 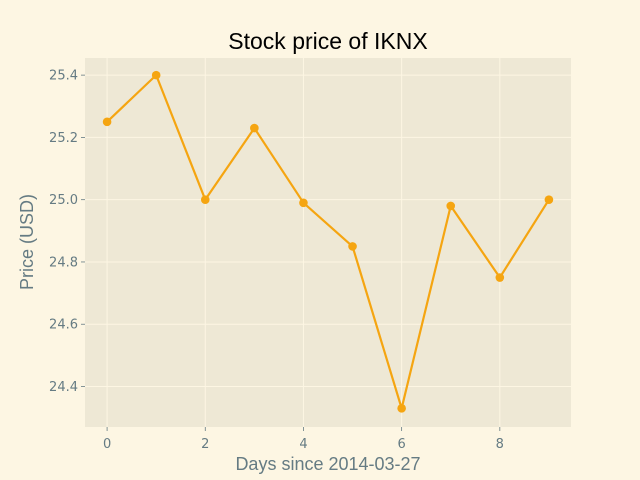 I want to click on x-tick-label: 8, so click(x=500, y=444).